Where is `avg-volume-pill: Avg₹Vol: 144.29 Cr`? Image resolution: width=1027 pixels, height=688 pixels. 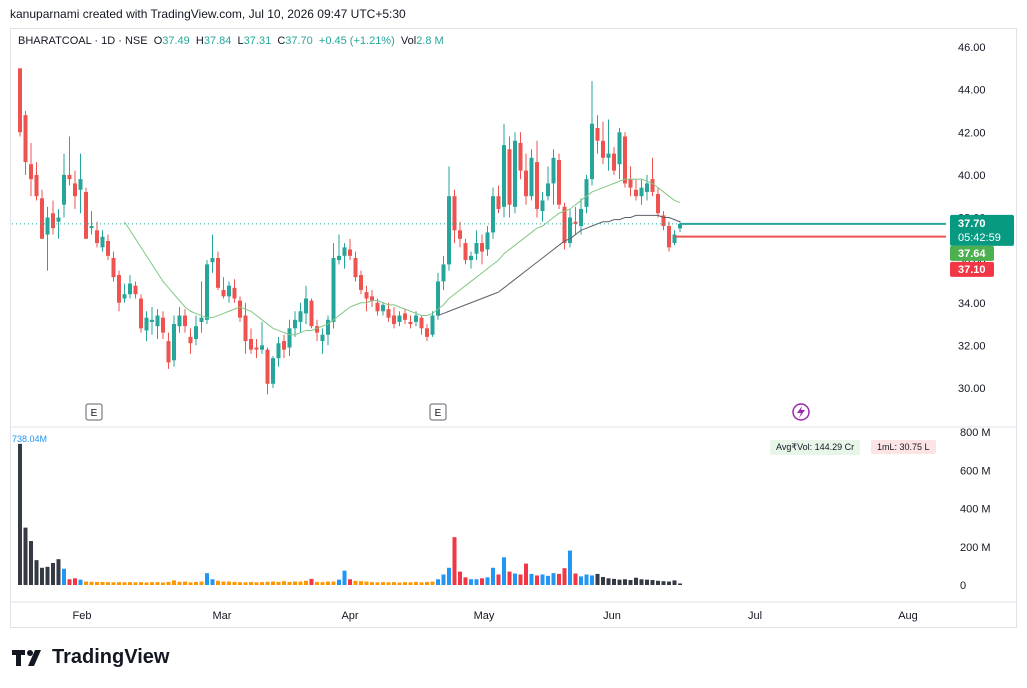 avg-volume-pill: Avg₹Vol: 144.29 Cr is located at coordinates (815, 447).